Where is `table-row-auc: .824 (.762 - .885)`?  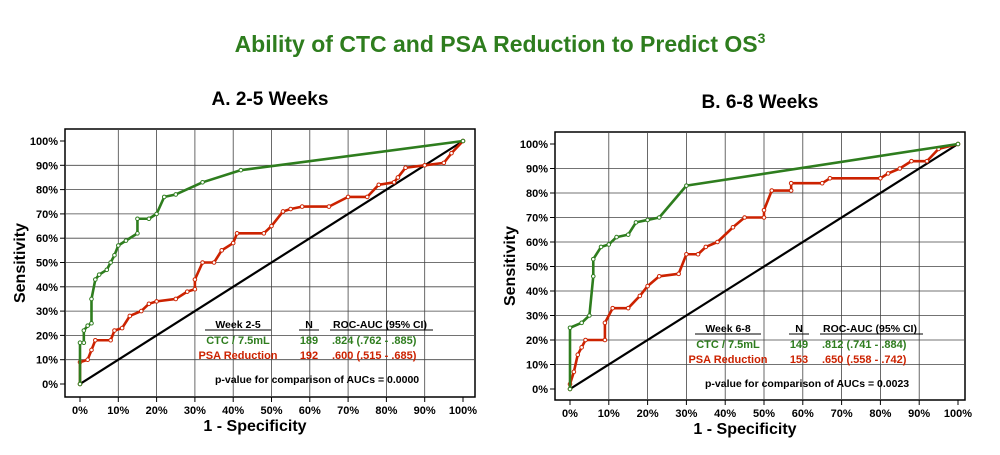
table-row-auc: .824 (.762 - .885) is located at coordinates (374, 341).